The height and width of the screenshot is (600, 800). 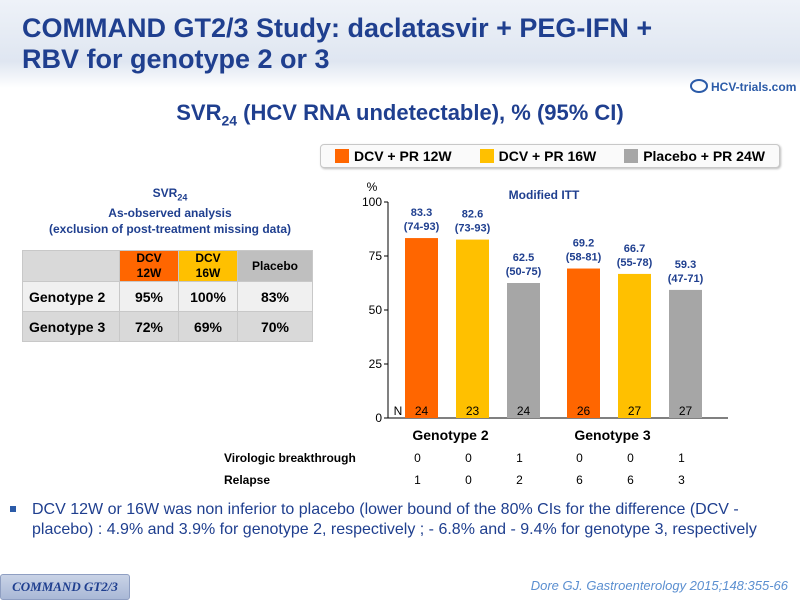 I want to click on chart-title: Modified ITT, so click(x=544, y=195).